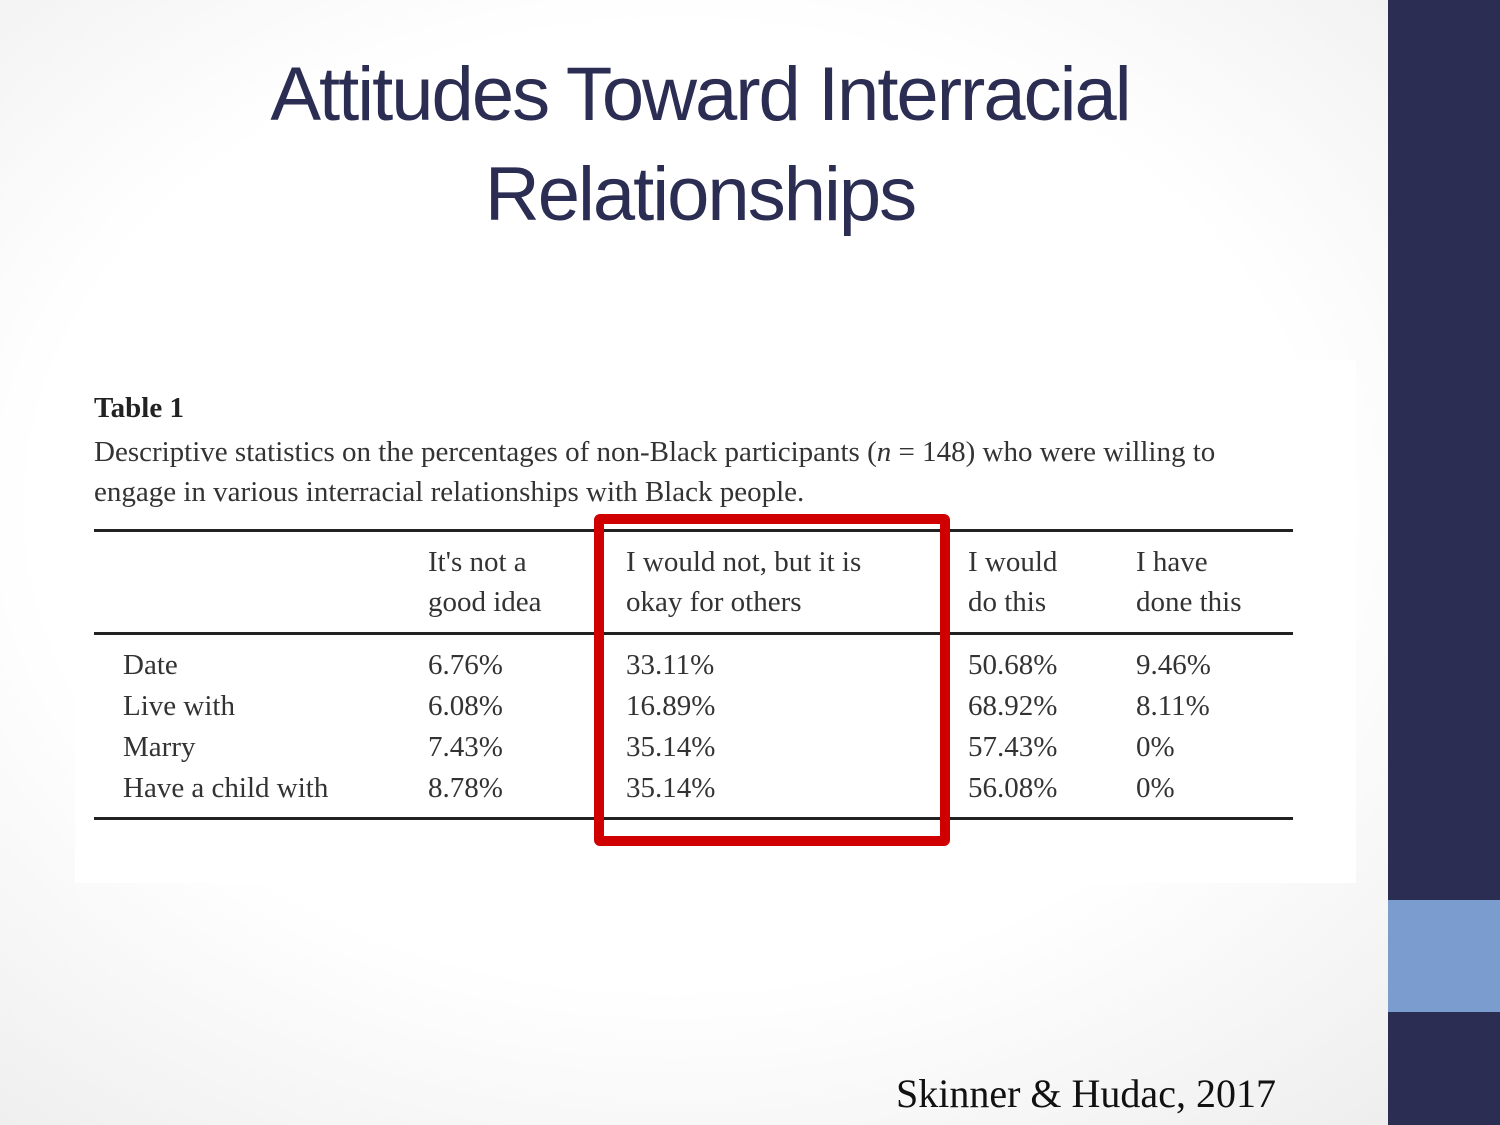  I want to click on table-cell: 50.68%, so click(1013, 665).